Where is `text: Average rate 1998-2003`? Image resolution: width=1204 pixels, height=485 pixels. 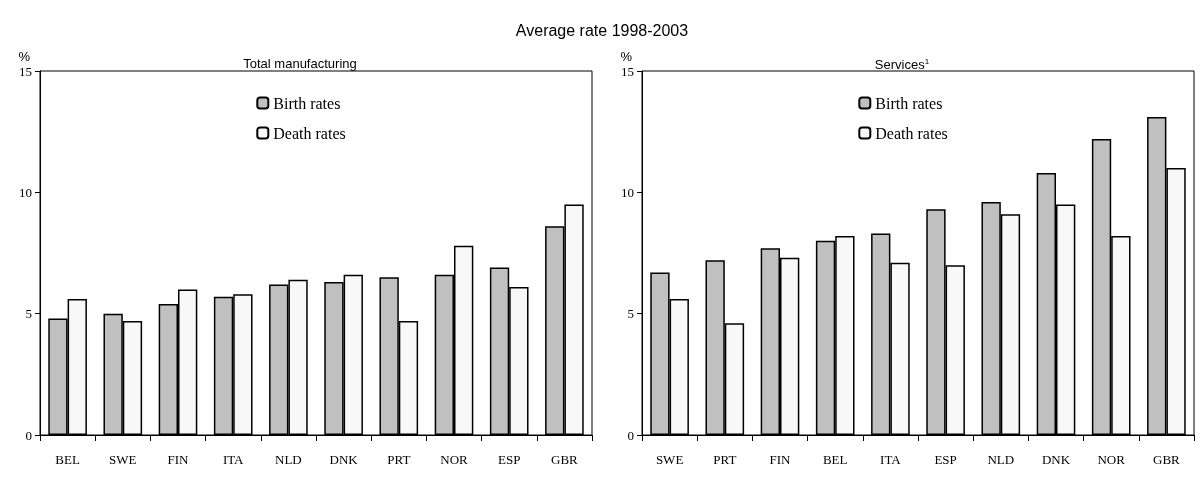
text: Average rate 1998-2003 is located at coordinates (602, 31).